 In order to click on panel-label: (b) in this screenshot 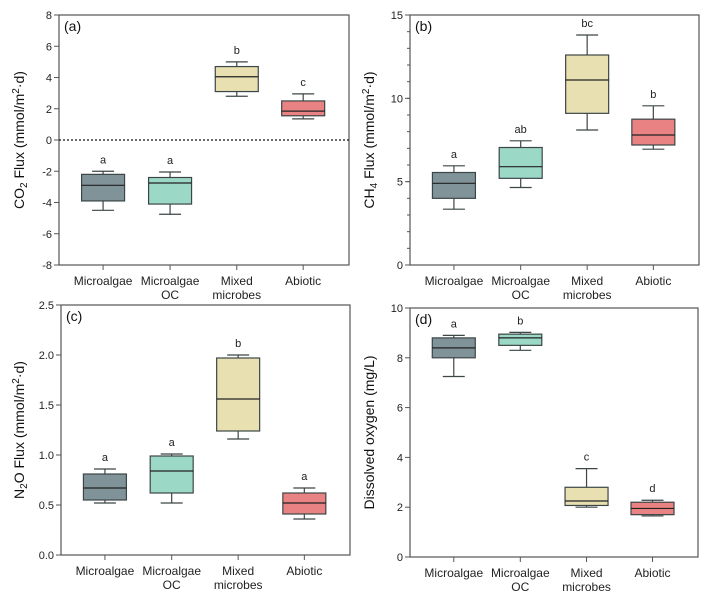, I will do `click(423, 26)`.